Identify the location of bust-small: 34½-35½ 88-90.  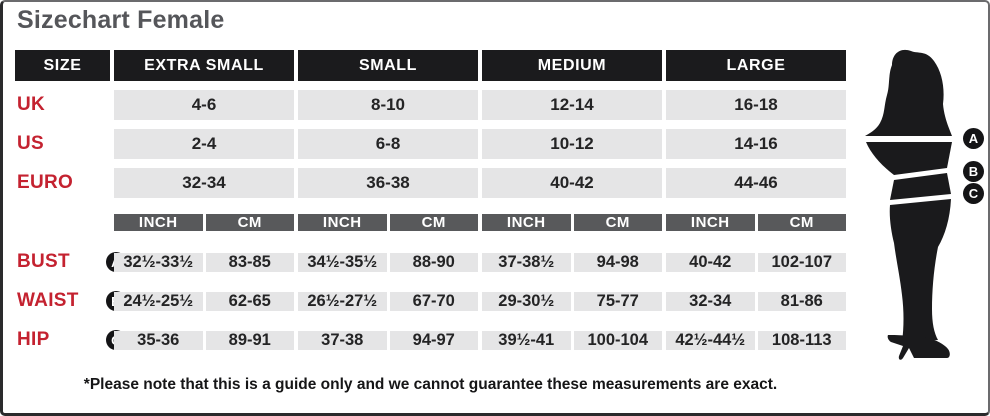
(388, 262).